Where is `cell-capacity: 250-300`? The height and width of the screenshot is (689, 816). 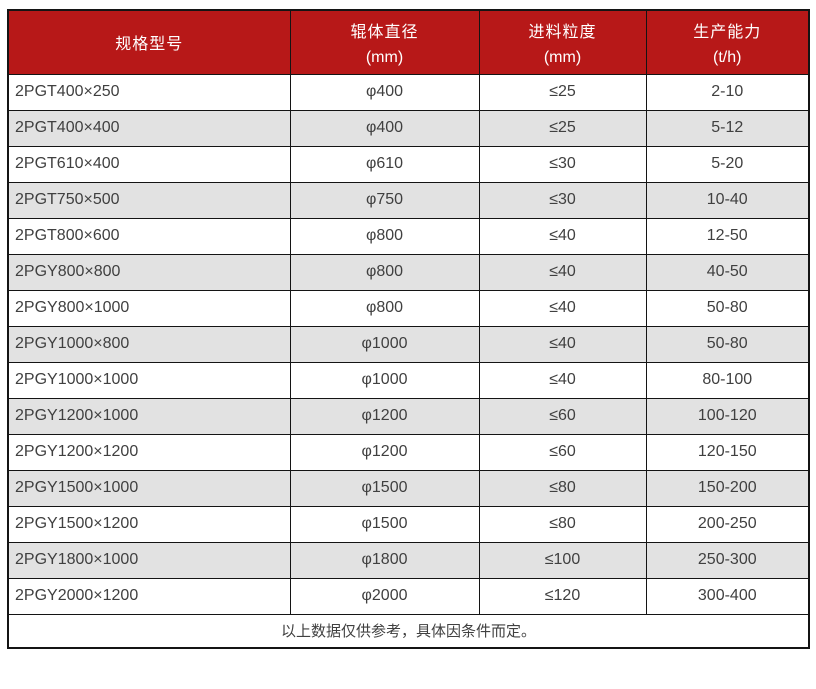 cell-capacity: 250-300 is located at coordinates (727, 560).